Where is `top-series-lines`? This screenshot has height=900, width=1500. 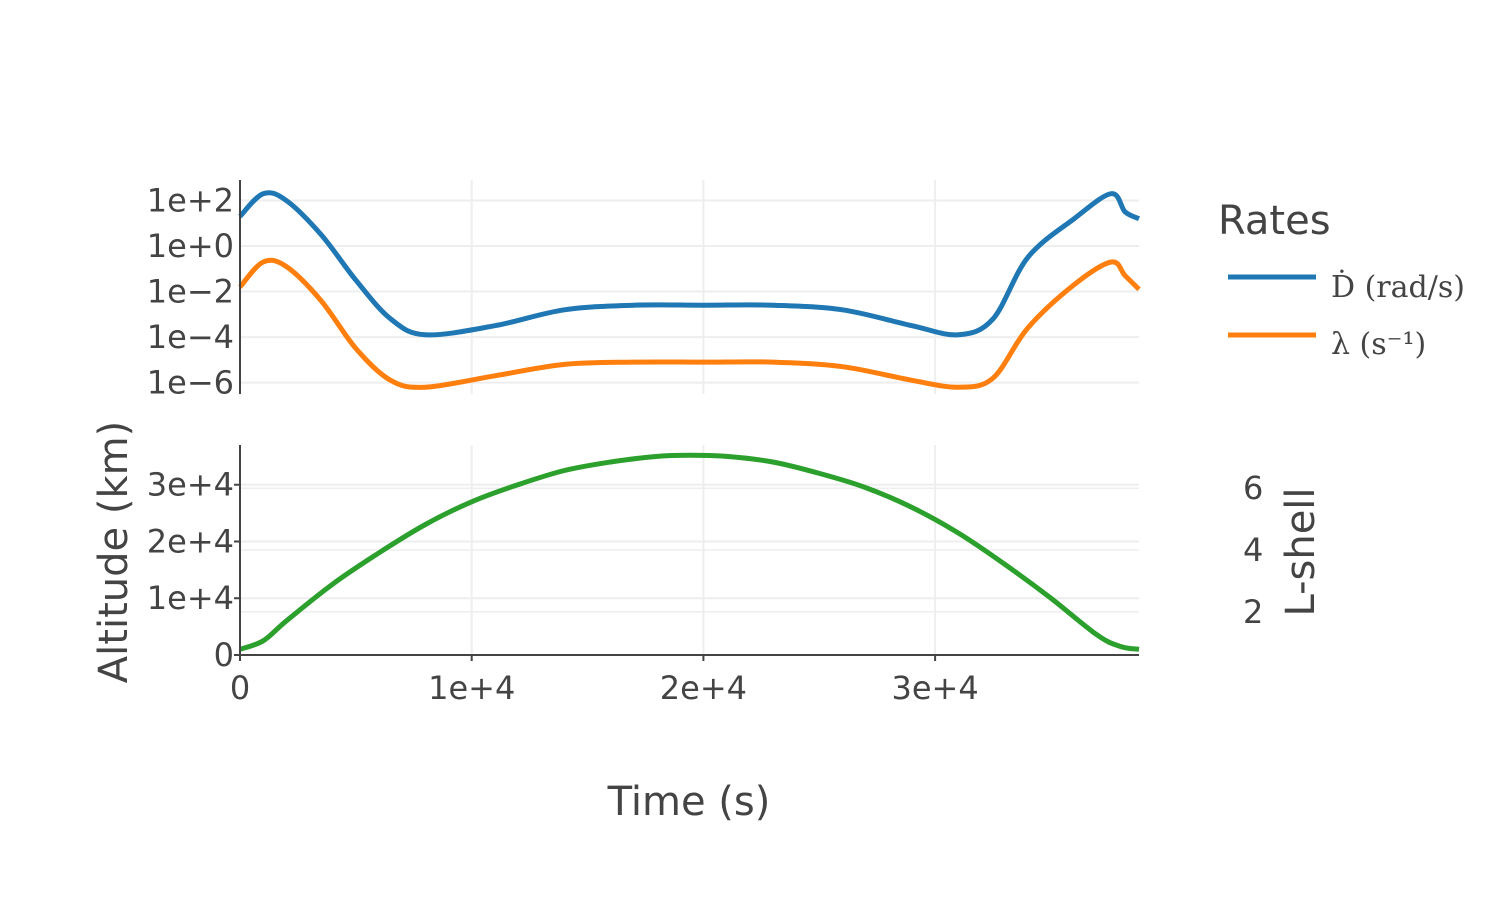
top-series-lines is located at coordinates (689, 290).